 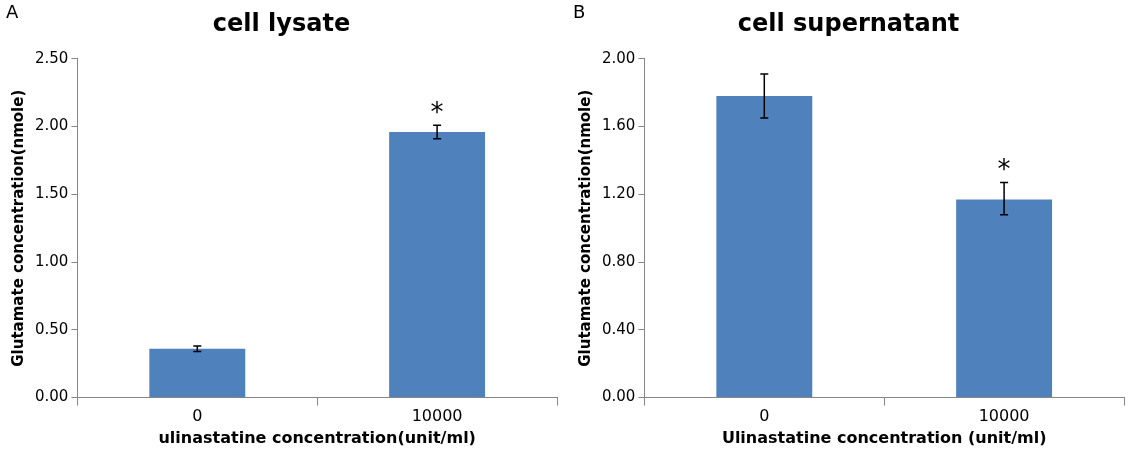 What do you see at coordinates (618, 193) in the screenshot?
I see `y-tick-label: 1.20` at bounding box center [618, 193].